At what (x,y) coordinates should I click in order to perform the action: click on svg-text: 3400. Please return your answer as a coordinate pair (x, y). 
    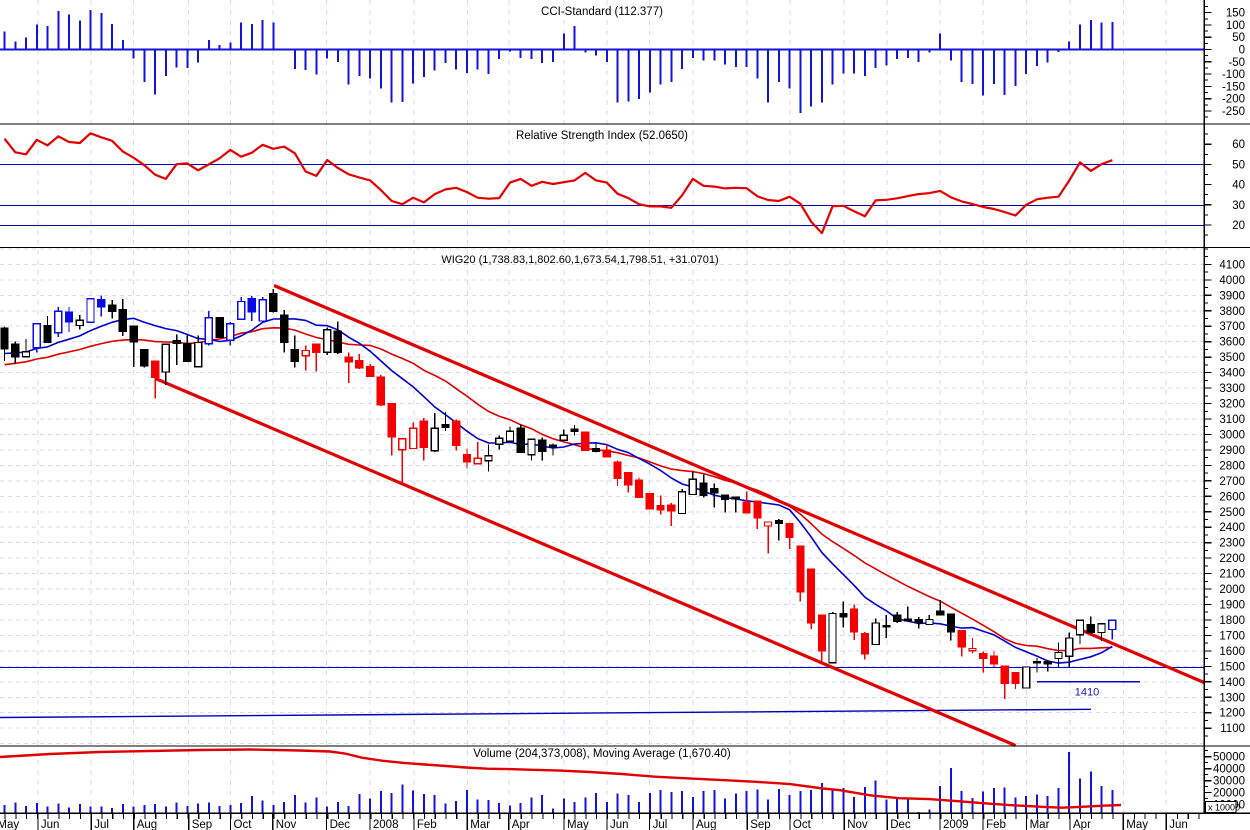
    Looking at the image, I should click on (1232, 374).